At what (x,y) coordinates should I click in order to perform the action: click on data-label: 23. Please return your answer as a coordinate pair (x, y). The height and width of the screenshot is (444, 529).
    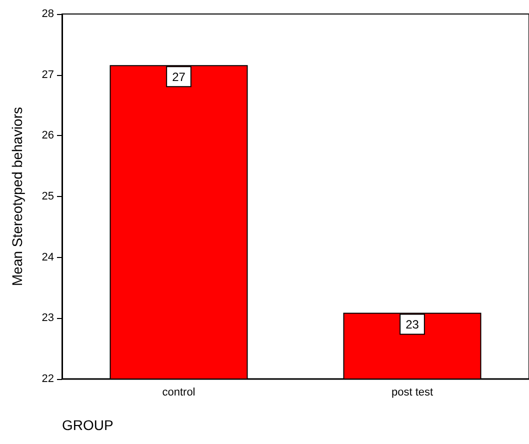
    Looking at the image, I should click on (413, 325).